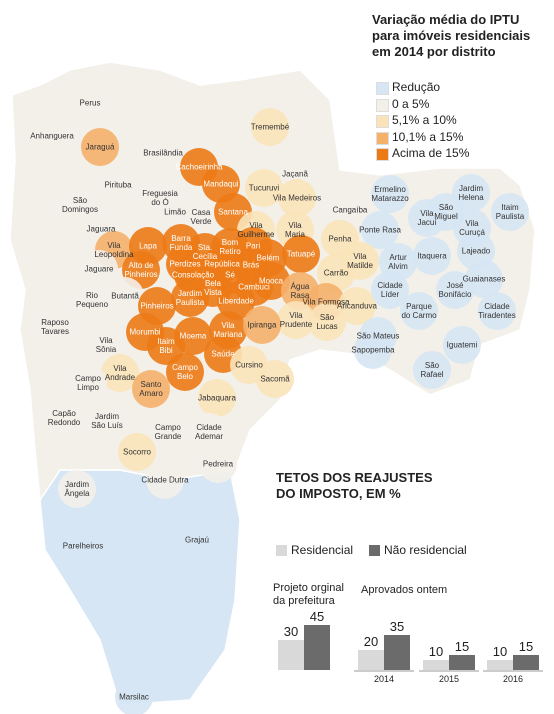  Describe the element at coordinates (264, 188) in the screenshot. I see `district-label: Tucuruvi` at that location.